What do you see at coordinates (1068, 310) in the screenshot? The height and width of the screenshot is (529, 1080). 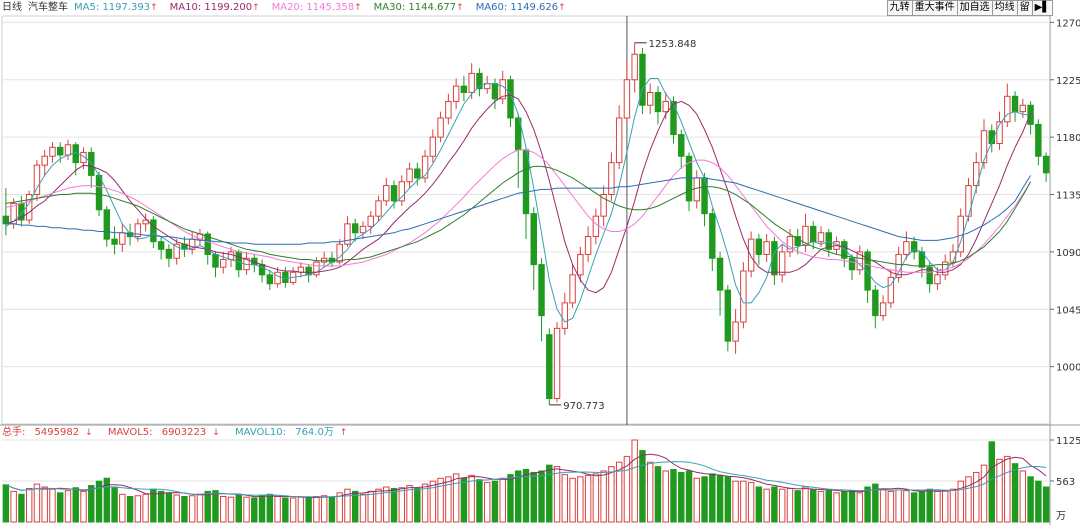 I see `price-tick-label: 1045` at bounding box center [1068, 310].